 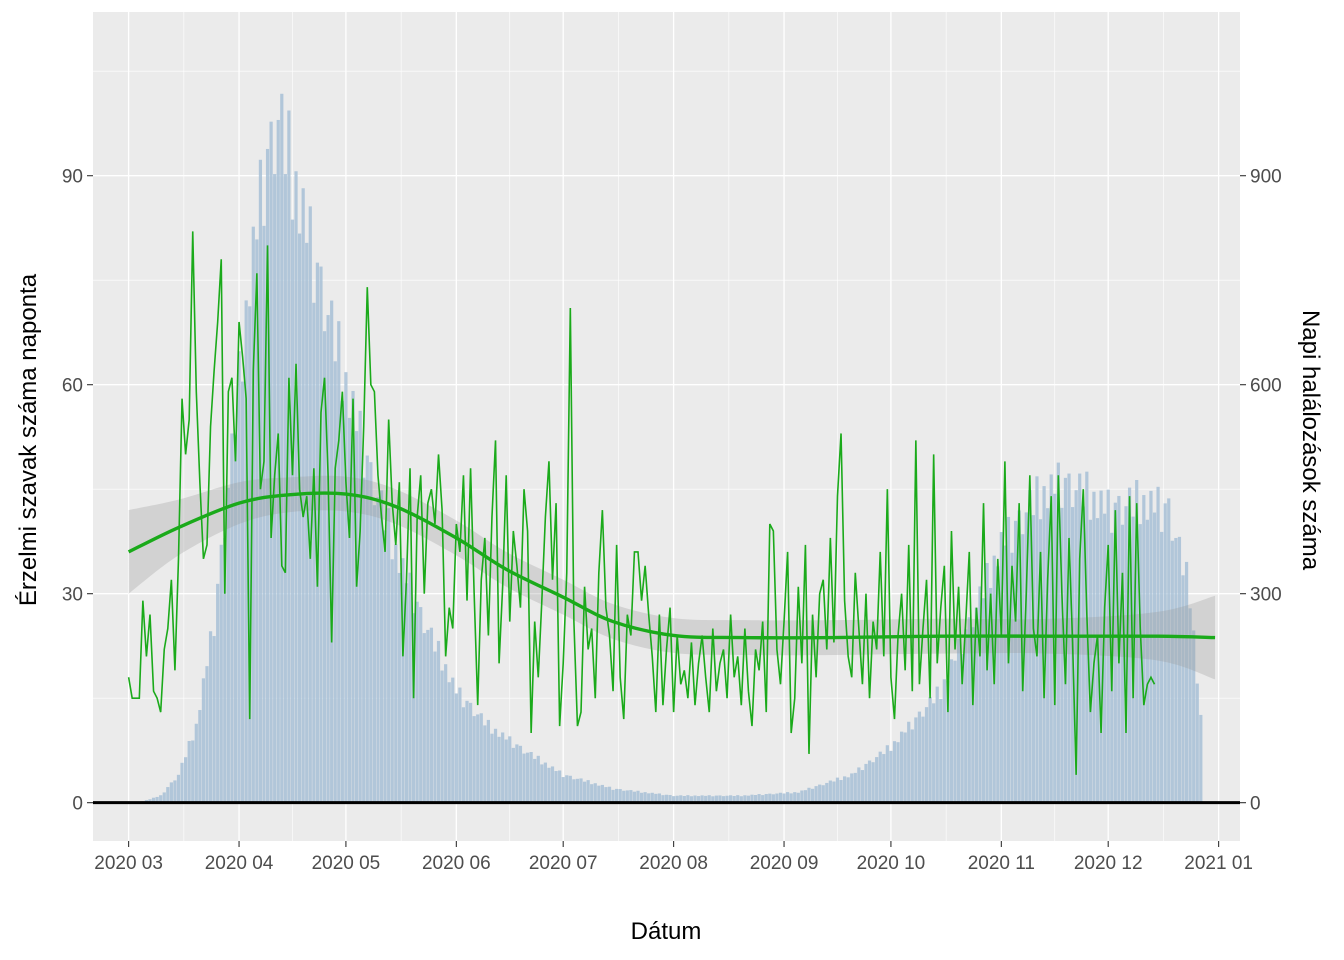 I want to click on y-right-tick-label: 600, so click(x=1266, y=386).